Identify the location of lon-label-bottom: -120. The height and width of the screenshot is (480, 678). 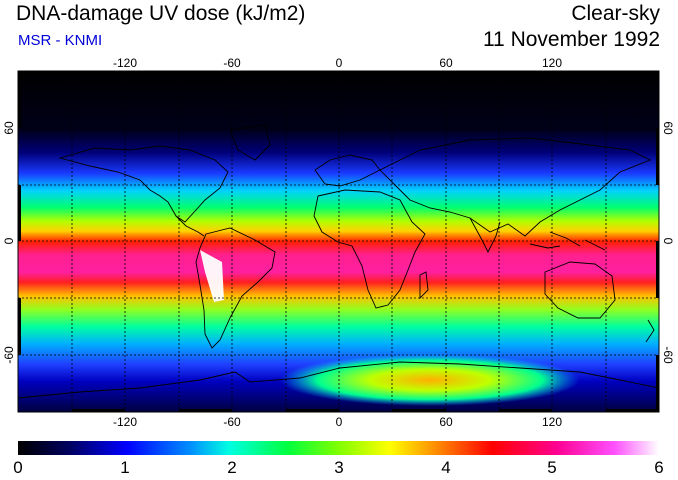
(125, 422).